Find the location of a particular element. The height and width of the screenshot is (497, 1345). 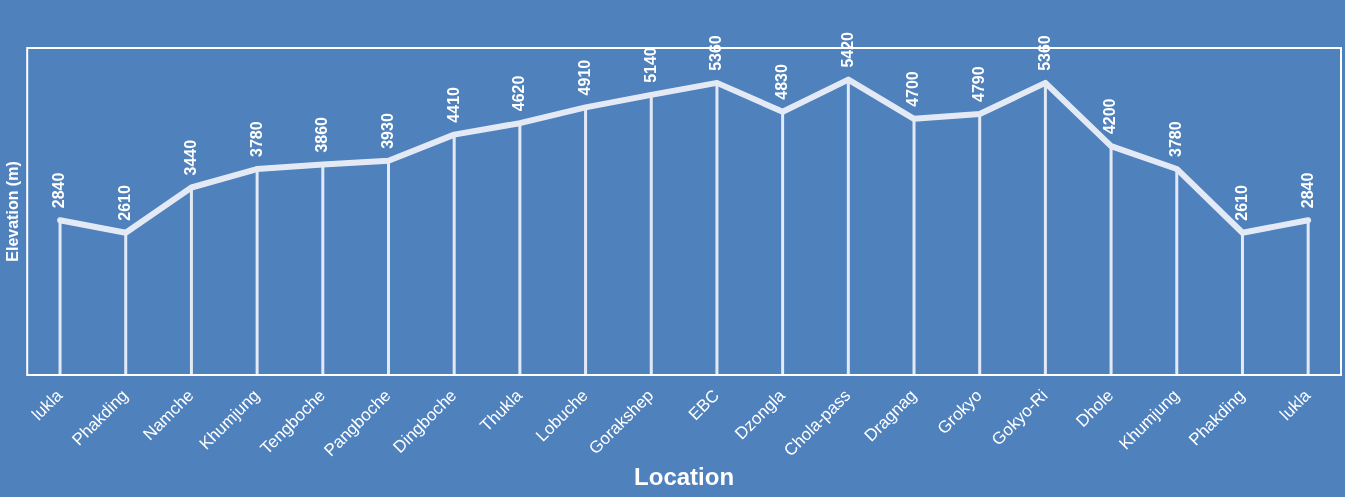

y-axis-title: Elevation (m) is located at coordinates (13, 211).